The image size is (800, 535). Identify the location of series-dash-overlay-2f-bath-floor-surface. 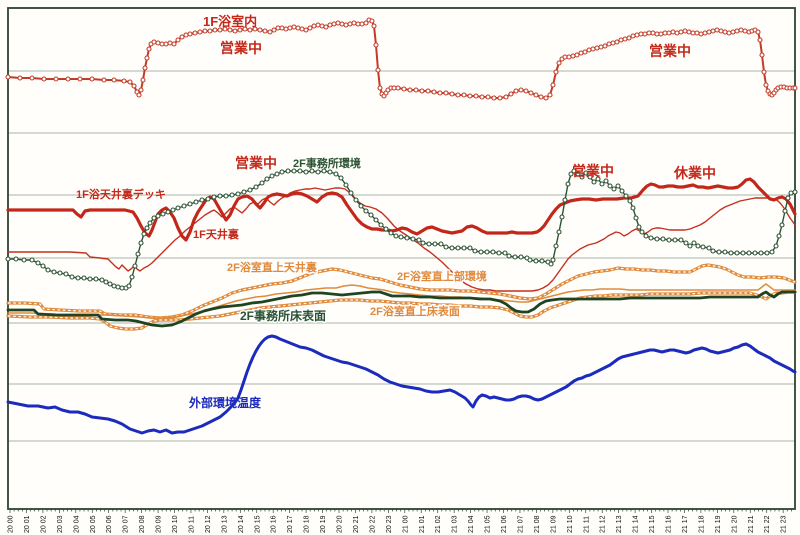
(401, 310).